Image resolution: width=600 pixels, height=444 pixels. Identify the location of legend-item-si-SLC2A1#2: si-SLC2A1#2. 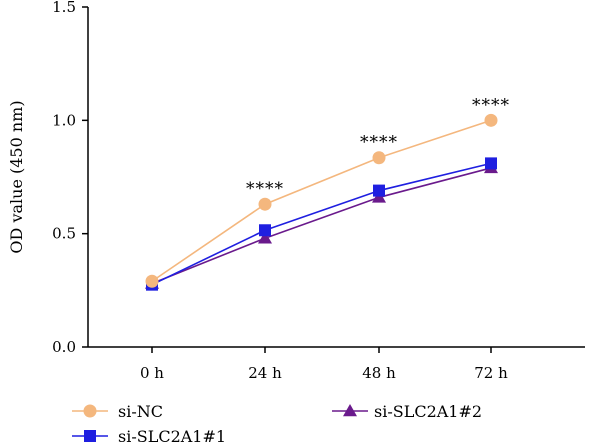
(407, 411).